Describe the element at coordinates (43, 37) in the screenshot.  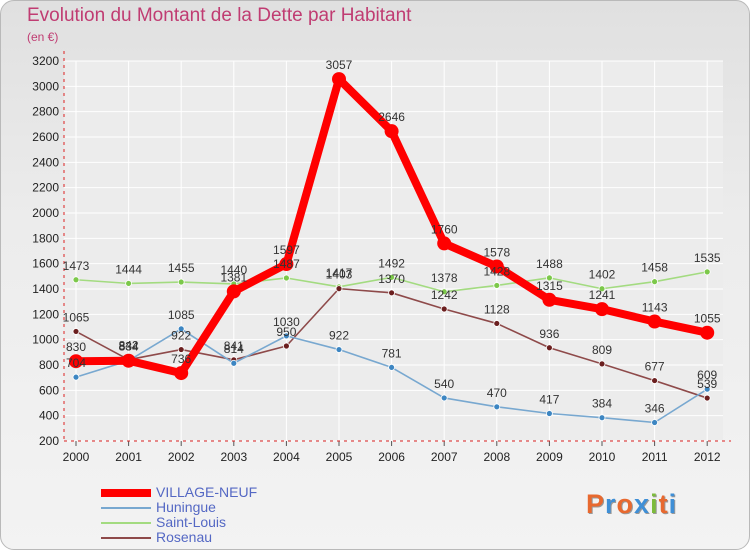
I see `chart-unit-label: (en €)` at that location.